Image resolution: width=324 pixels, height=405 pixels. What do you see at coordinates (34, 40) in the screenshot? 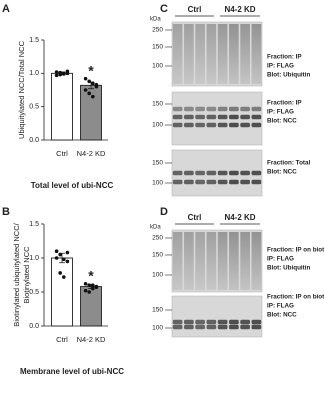
I see `y-tick-label: 1.5` at bounding box center [34, 40].